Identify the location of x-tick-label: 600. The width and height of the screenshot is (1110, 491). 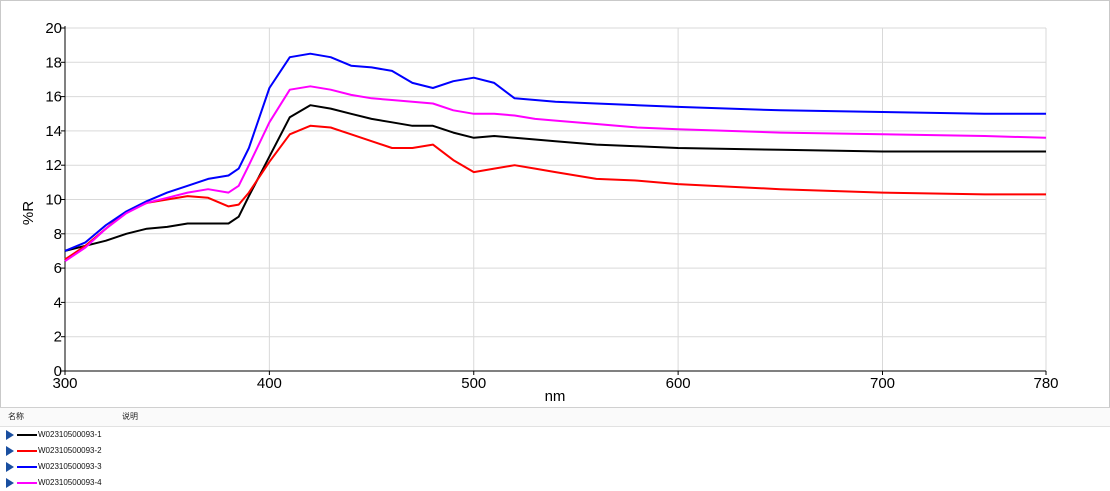
(678, 383).